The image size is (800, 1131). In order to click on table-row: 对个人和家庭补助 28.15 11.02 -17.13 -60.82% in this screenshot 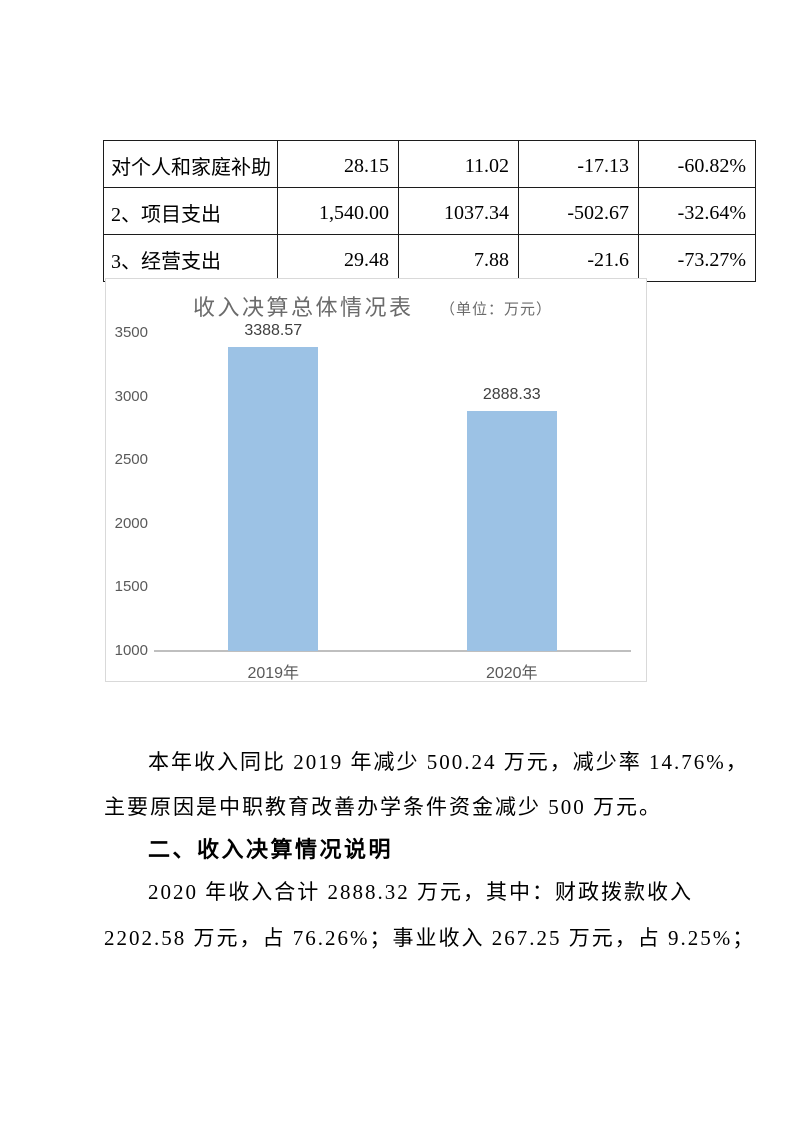, I will do `click(429, 164)`.